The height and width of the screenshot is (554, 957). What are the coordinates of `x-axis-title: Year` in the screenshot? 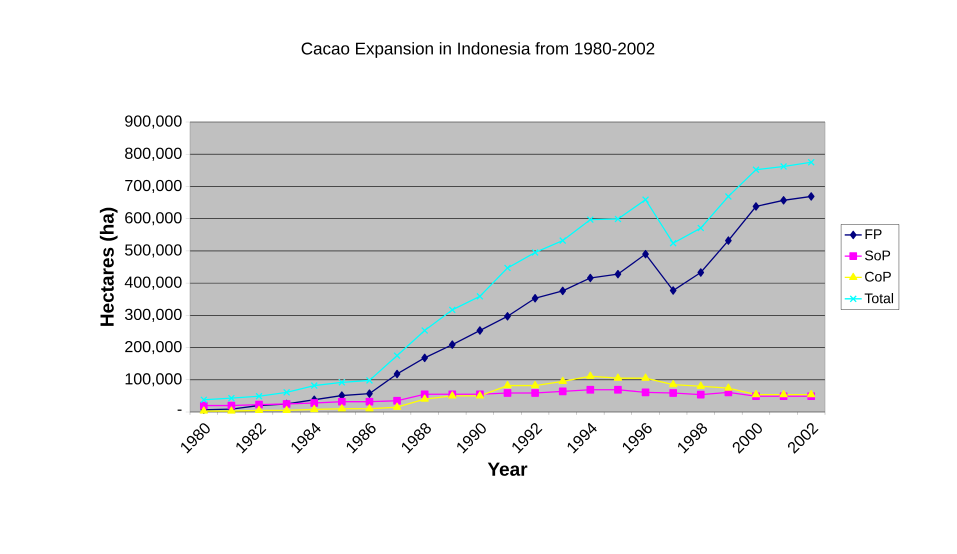 It's located at (508, 469).